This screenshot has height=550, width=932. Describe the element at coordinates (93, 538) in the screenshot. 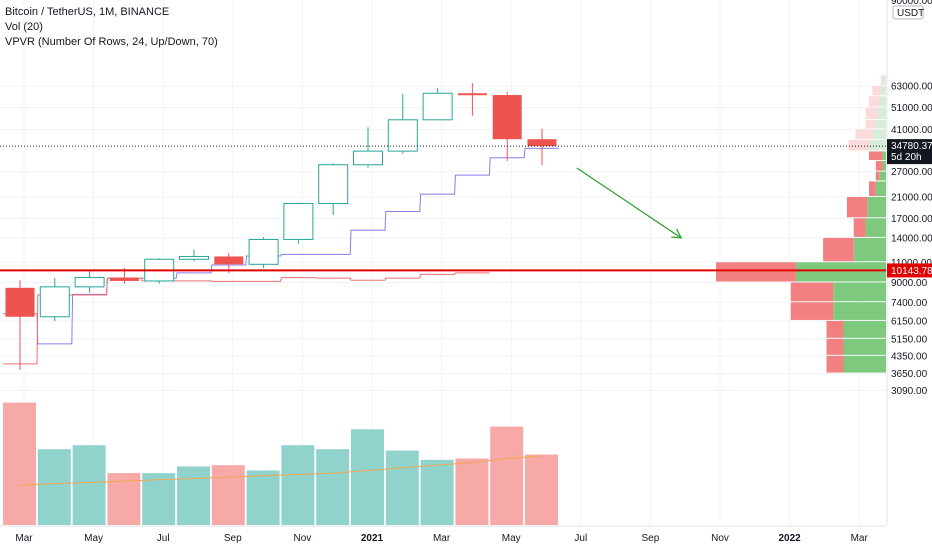

I see `time-tick-label: May` at that location.